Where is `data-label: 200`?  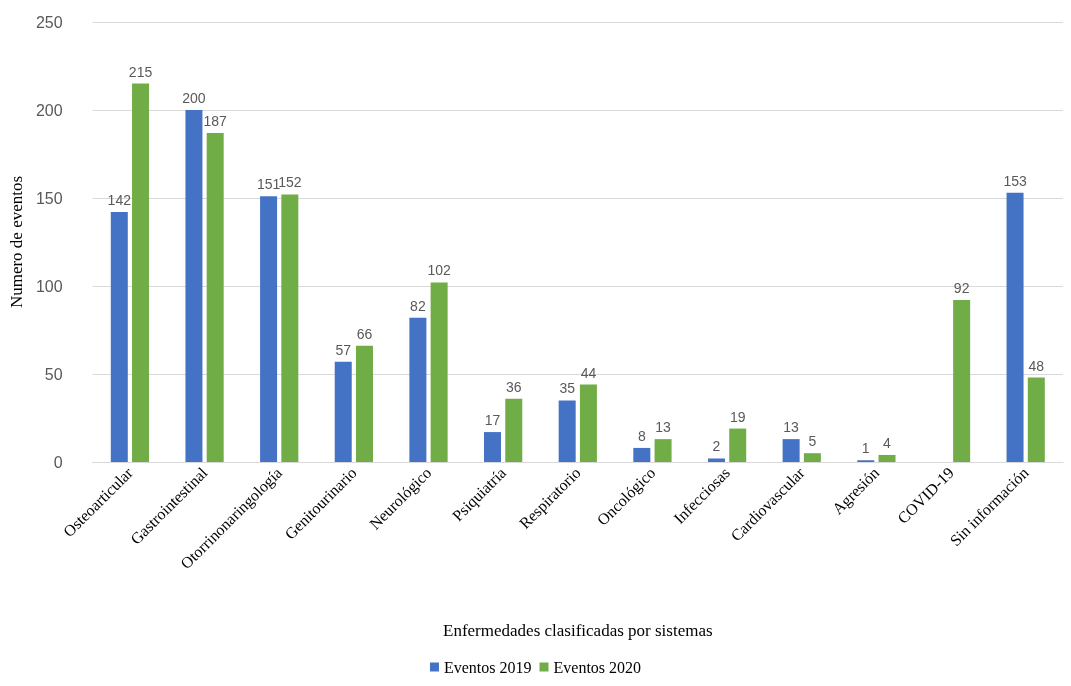
data-label: 200 is located at coordinates (194, 98).